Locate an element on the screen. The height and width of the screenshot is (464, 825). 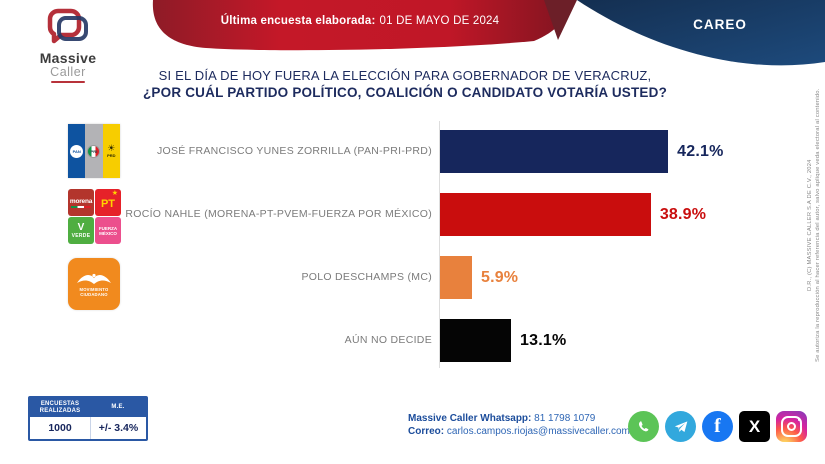
header-banner-graphics is located at coordinates (488, 33).